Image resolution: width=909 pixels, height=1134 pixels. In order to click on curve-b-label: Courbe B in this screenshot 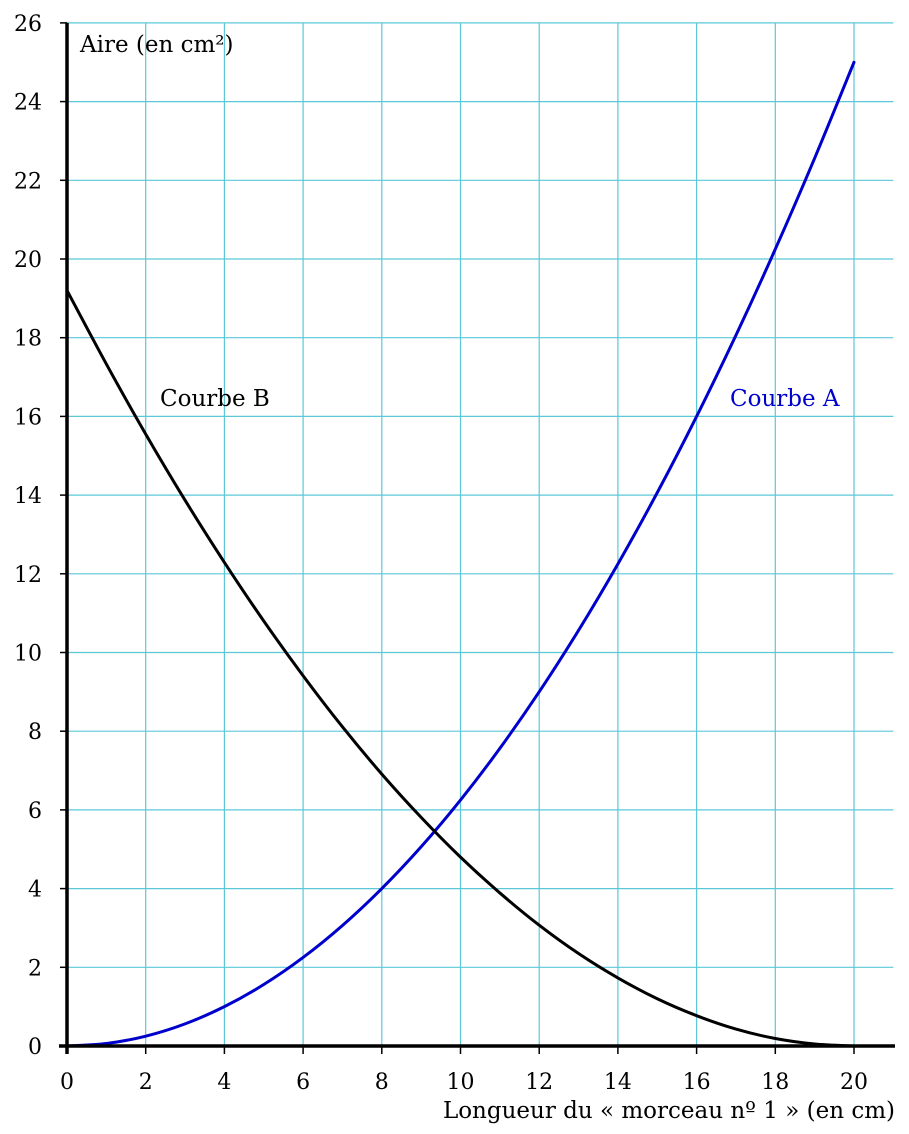, I will do `click(215, 399)`.